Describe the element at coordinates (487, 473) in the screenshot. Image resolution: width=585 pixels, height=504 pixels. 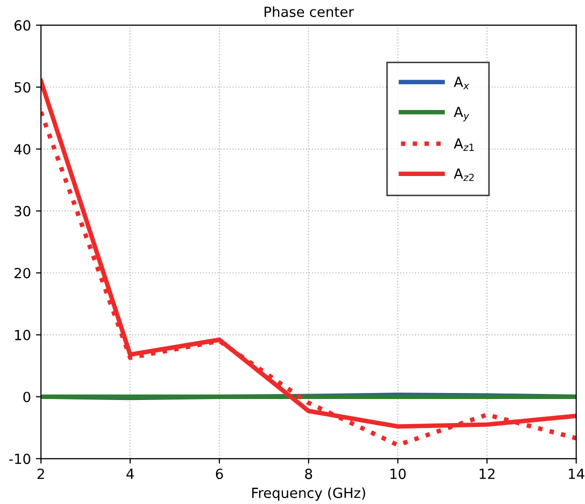
I see `x-tick-label: 12` at that location.